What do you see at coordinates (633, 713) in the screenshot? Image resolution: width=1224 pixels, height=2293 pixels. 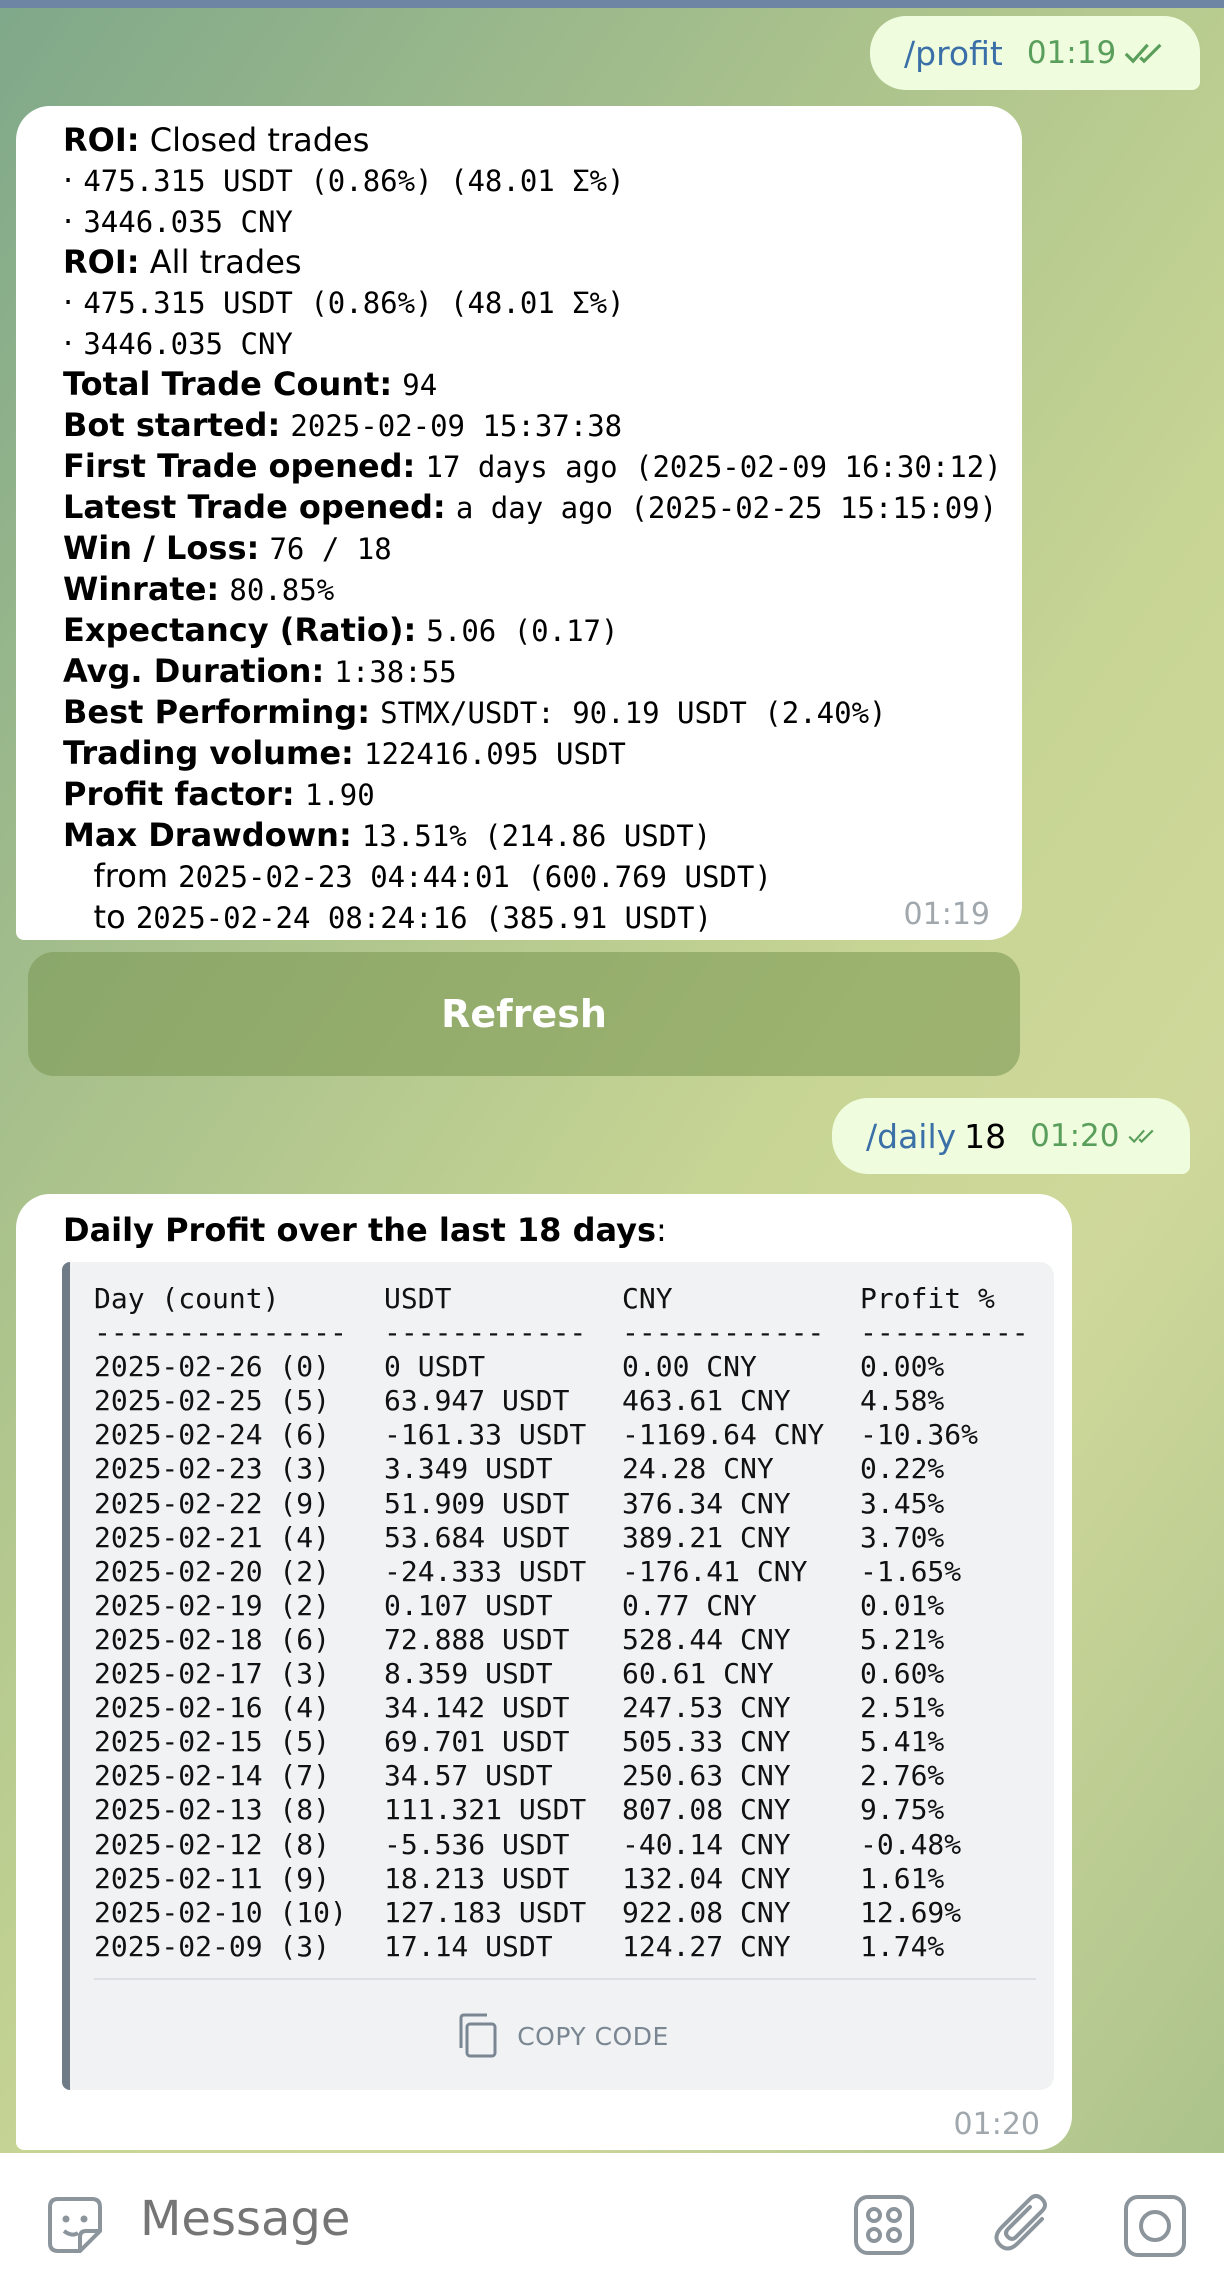 I see `stat-value: STMX/USDT: 90.19 USDT (2.40%)` at bounding box center [633, 713].